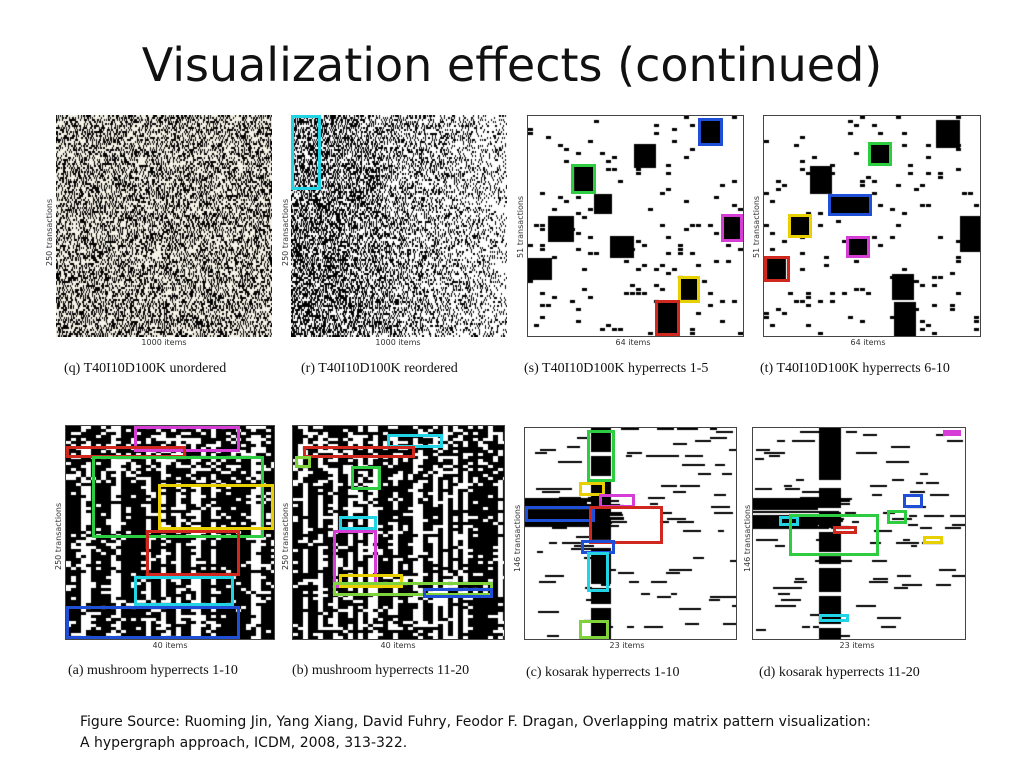 This screenshot has height=768, width=1024. I want to click on matrix-plot-q, so click(164, 226).